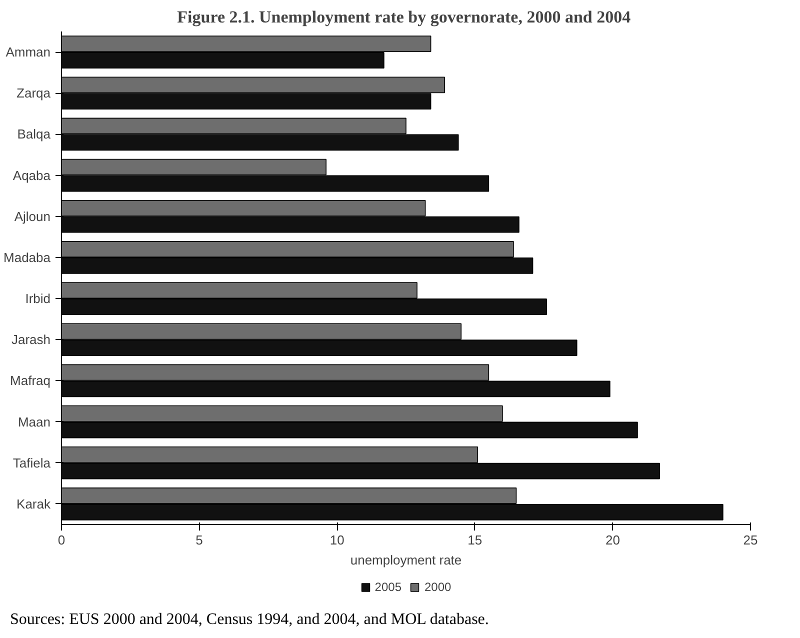 This screenshot has width=800, height=638. Describe the element at coordinates (31, 340) in the screenshot. I see `y-tick-label: Jarash` at that location.